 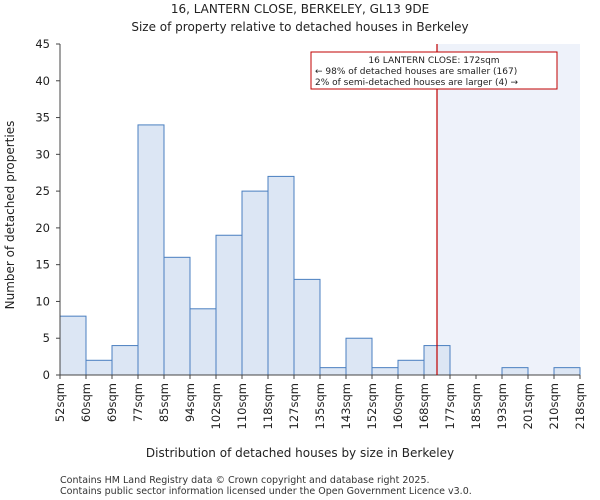 What do you see at coordinates (125, 360) in the screenshot?
I see `bar-69sqm` at bounding box center [125, 360].